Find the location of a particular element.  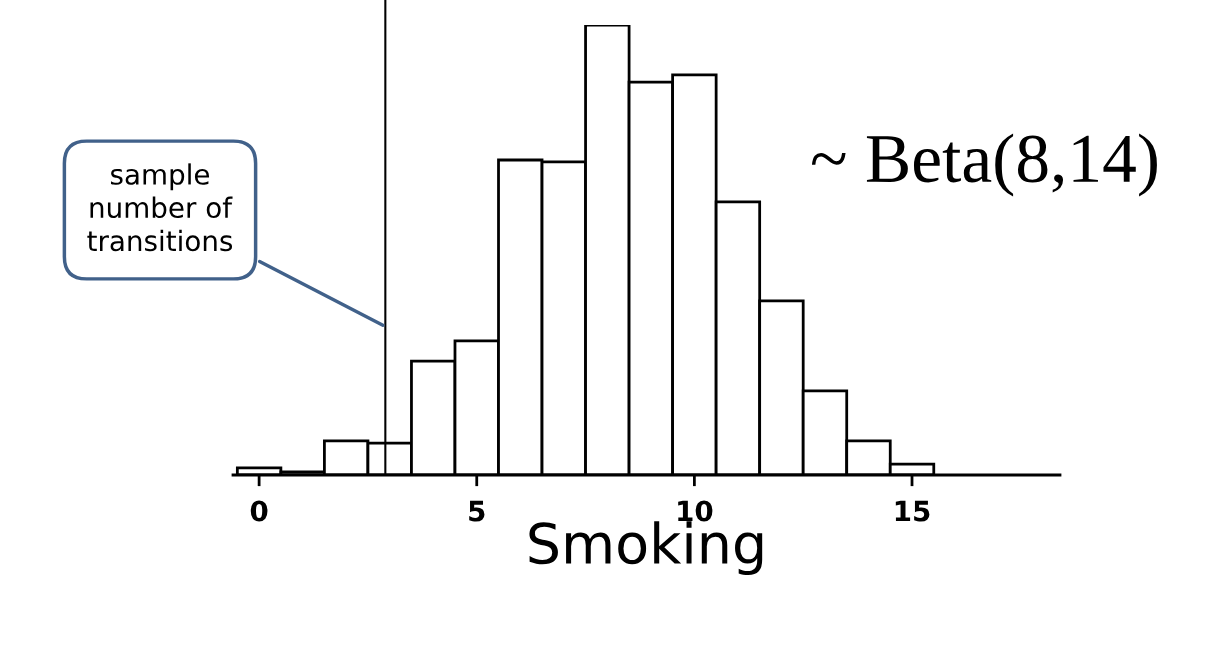

x-tick-label: 0 is located at coordinates (259, 511).